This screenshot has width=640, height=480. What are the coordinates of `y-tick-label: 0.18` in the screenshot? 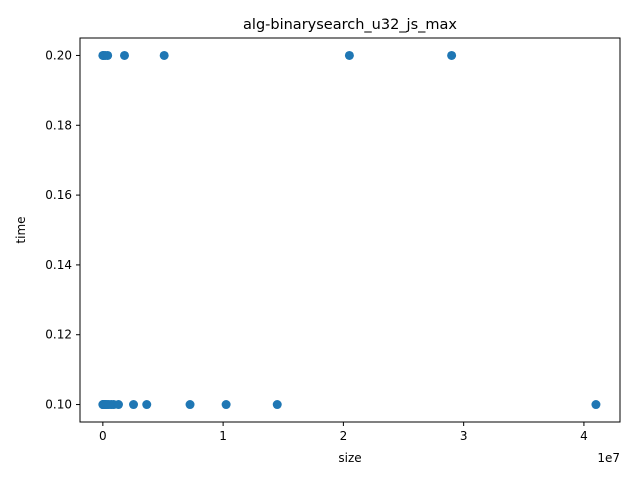 It's located at (58, 125).